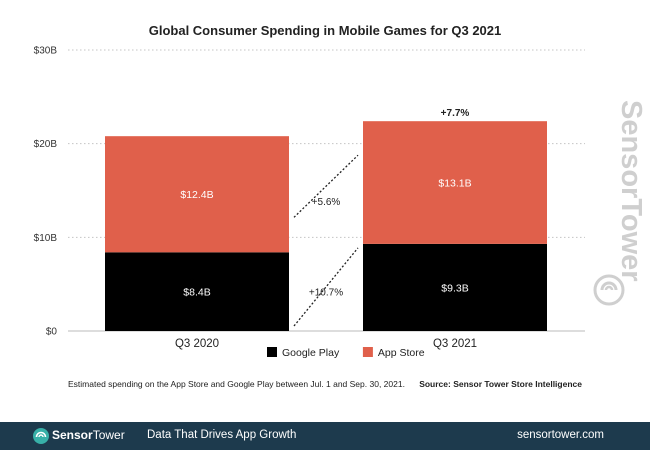 The height and width of the screenshot is (450, 650). What do you see at coordinates (500, 384) in the screenshot?
I see `source-note: Source: Sensor Tower Store Intelligence` at bounding box center [500, 384].